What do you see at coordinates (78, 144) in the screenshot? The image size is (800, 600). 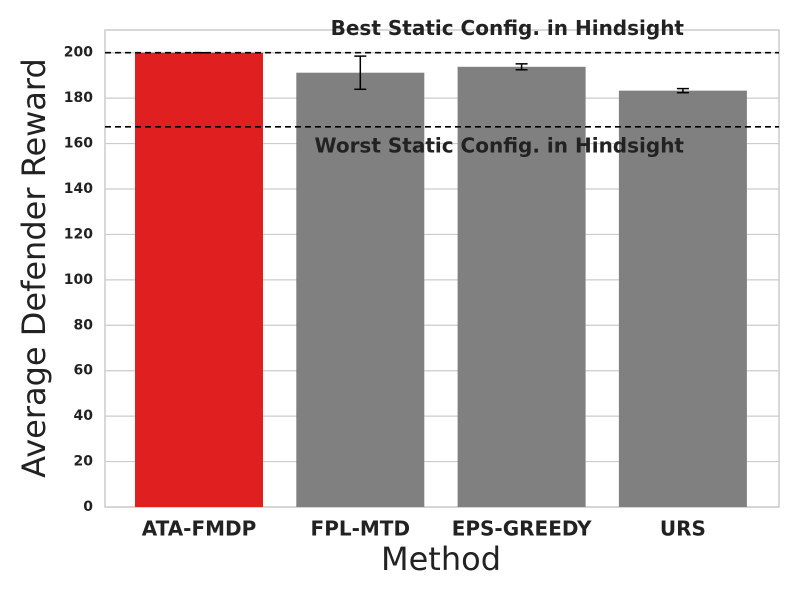 I see `y-tick-label: 160` at bounding box center [78, 144].